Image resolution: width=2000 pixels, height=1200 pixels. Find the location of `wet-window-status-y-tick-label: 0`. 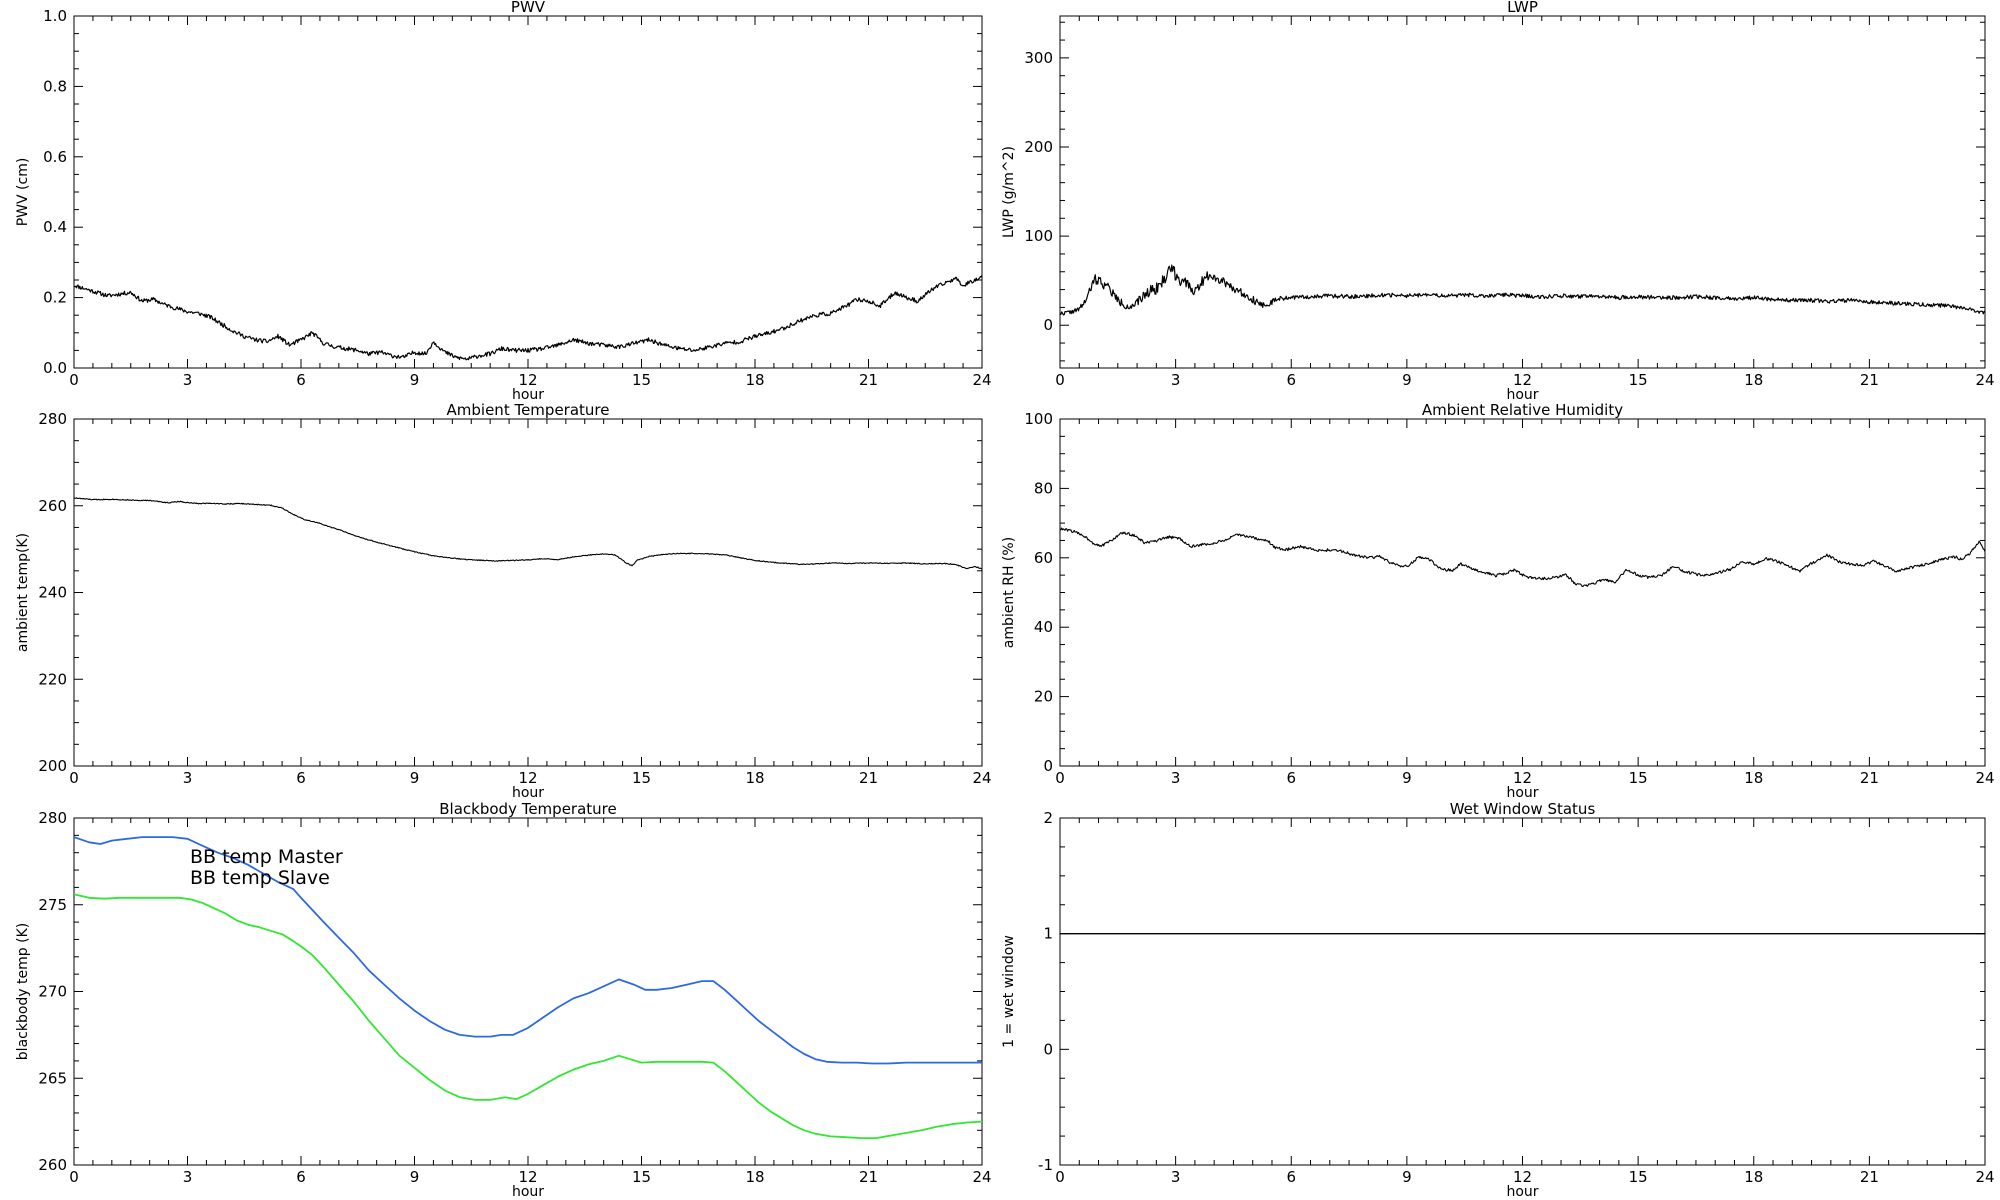

wet-window-status-y-tick-label: 0 is located at coordinates (1048, 1049).